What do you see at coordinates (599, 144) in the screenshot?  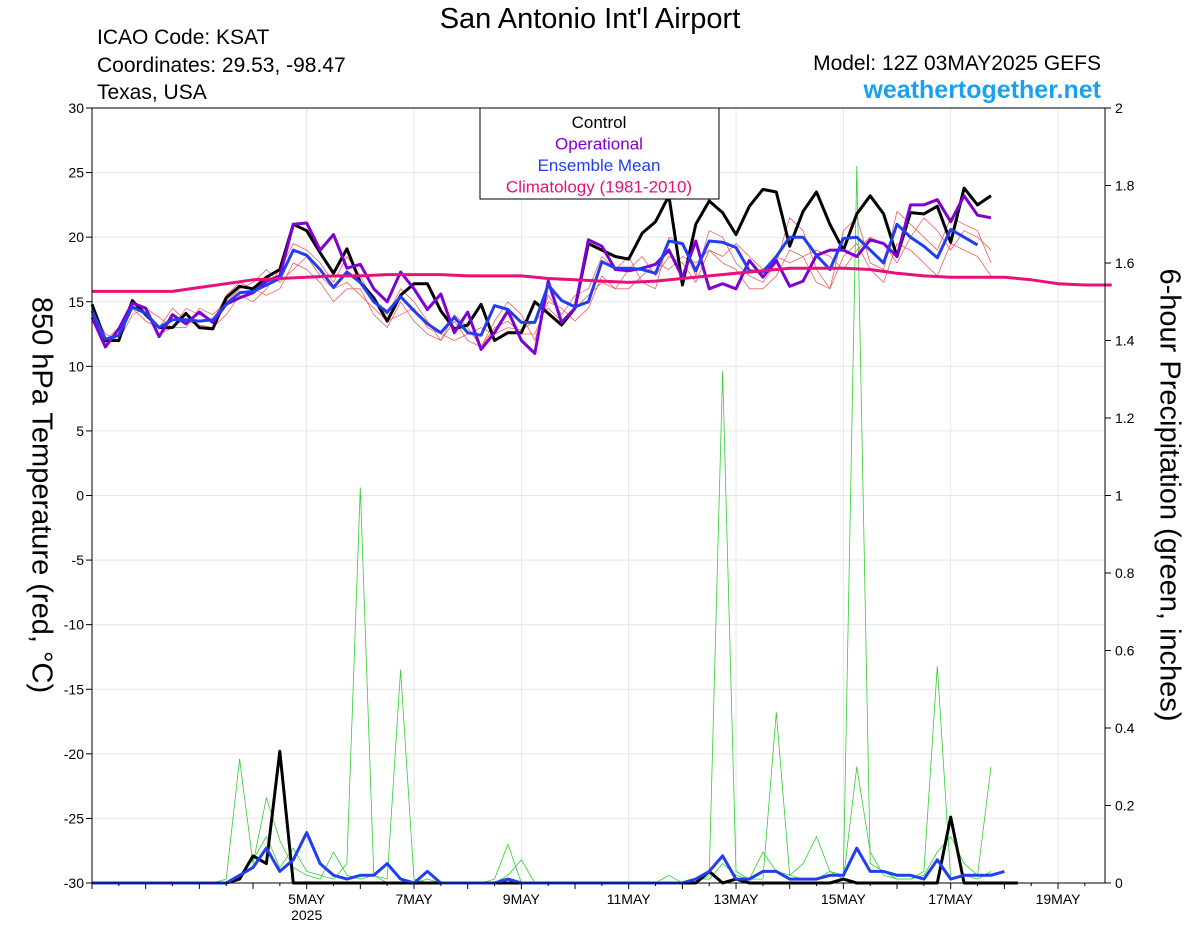 I see `legend-entry: Operational` at bounding box center [599, 144].